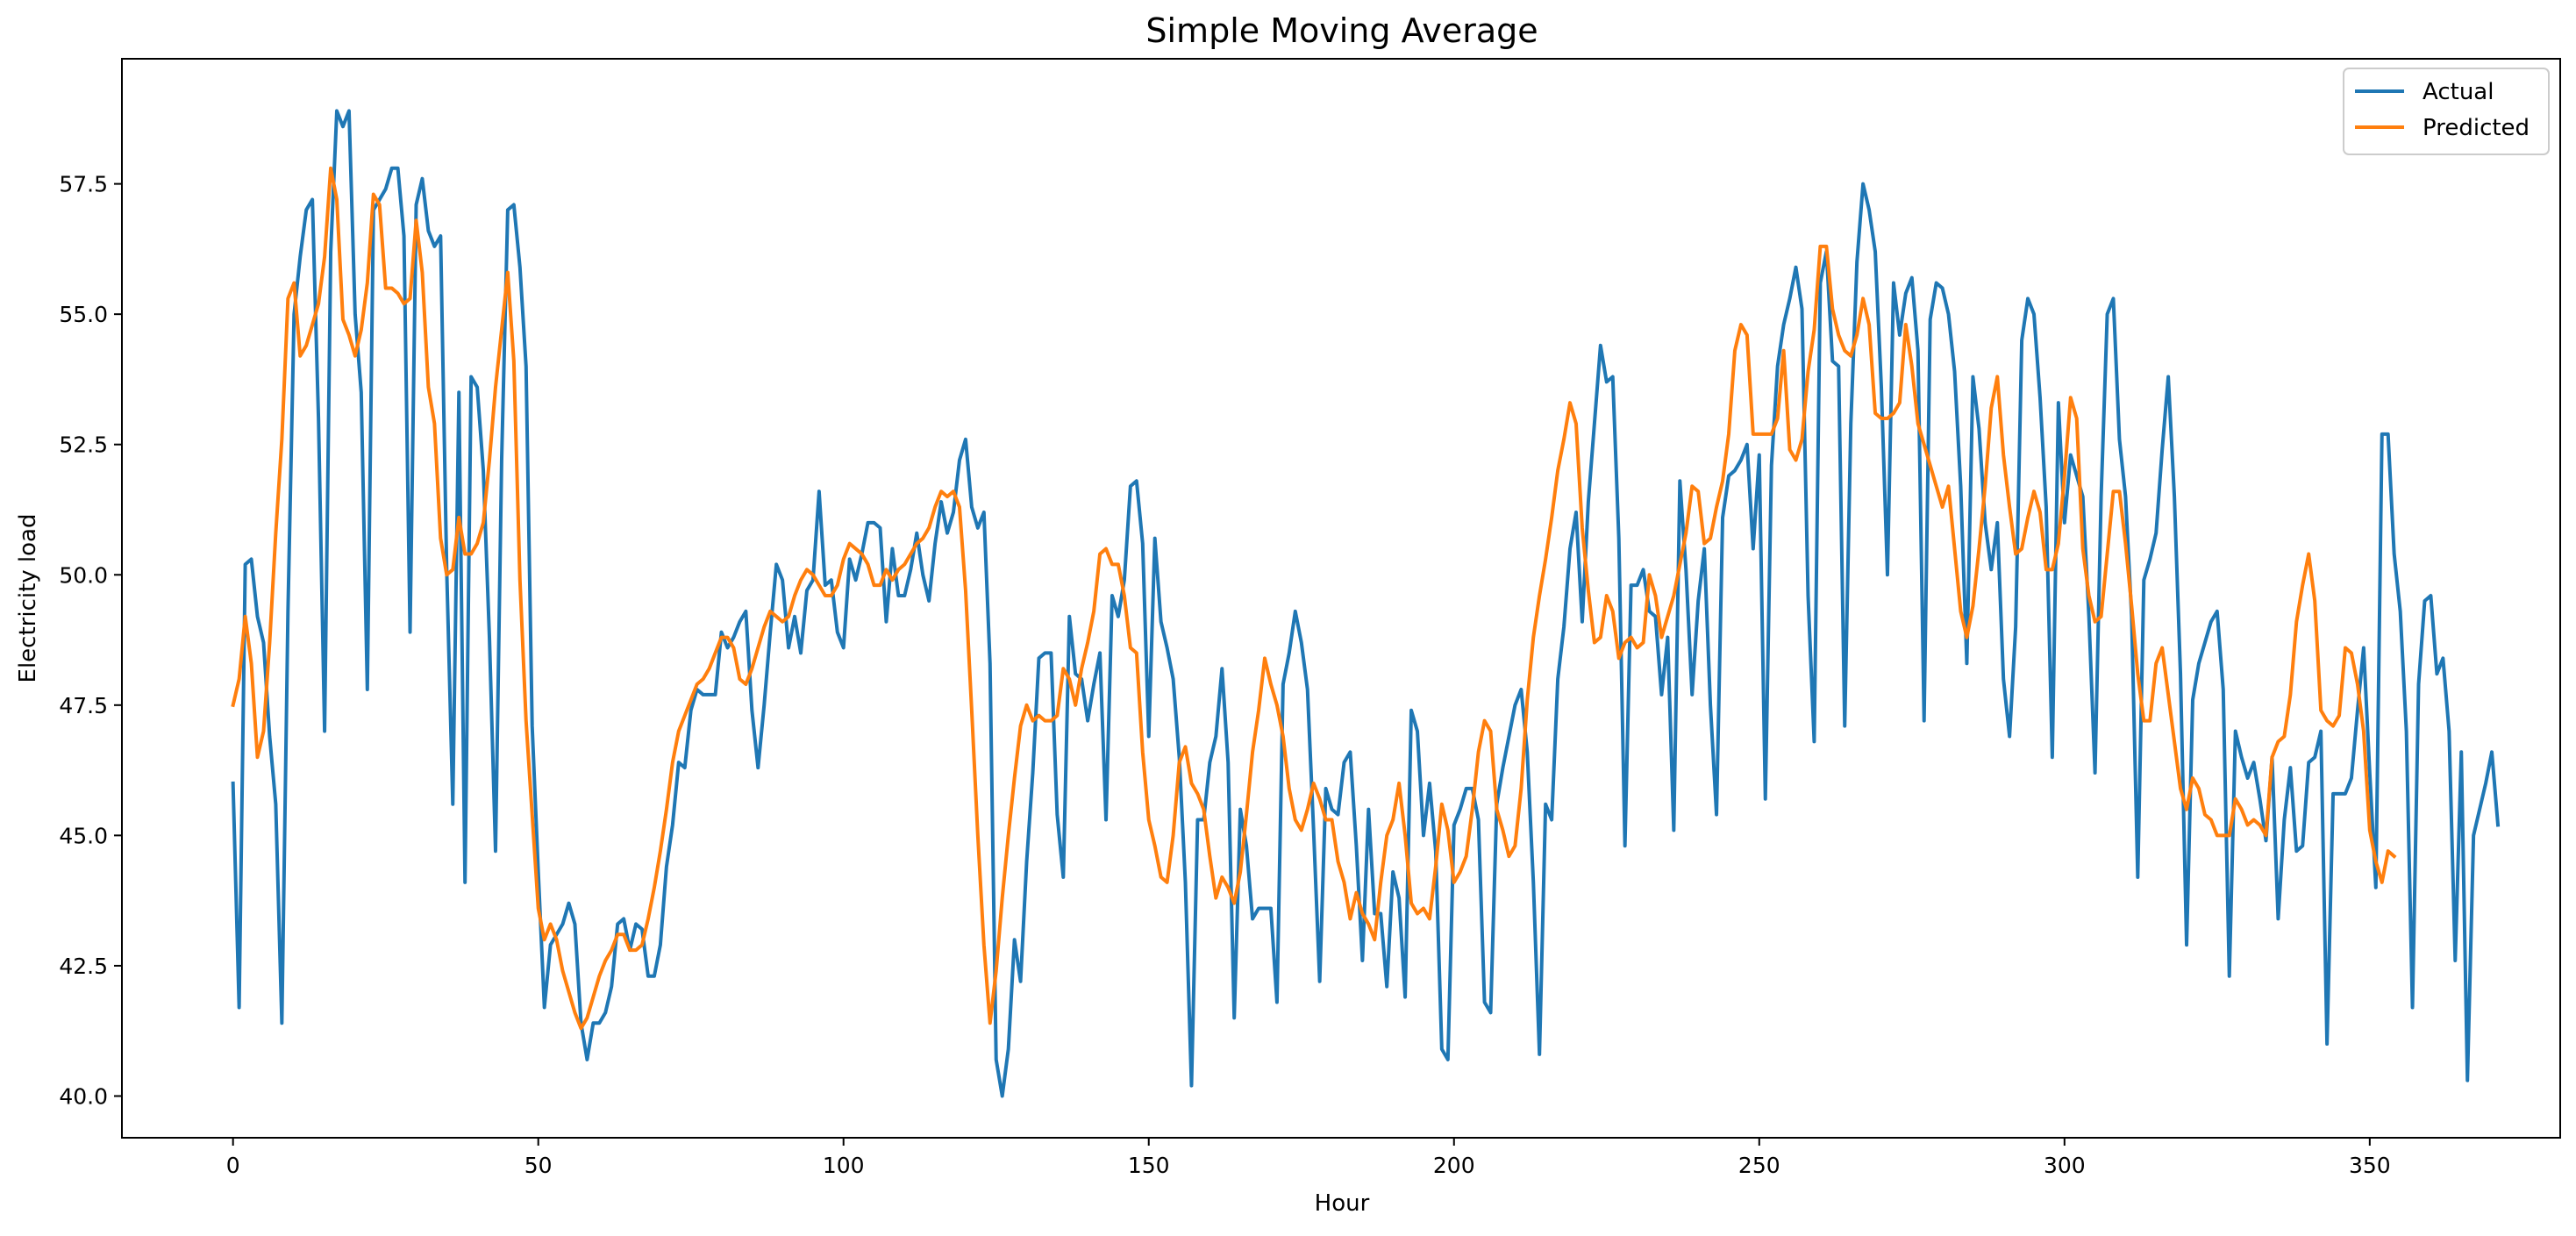 Image resolution: width=2576 pixels, height=1236 pixels. I want to click on y-tick-label: 57.5, so click(84, 184).